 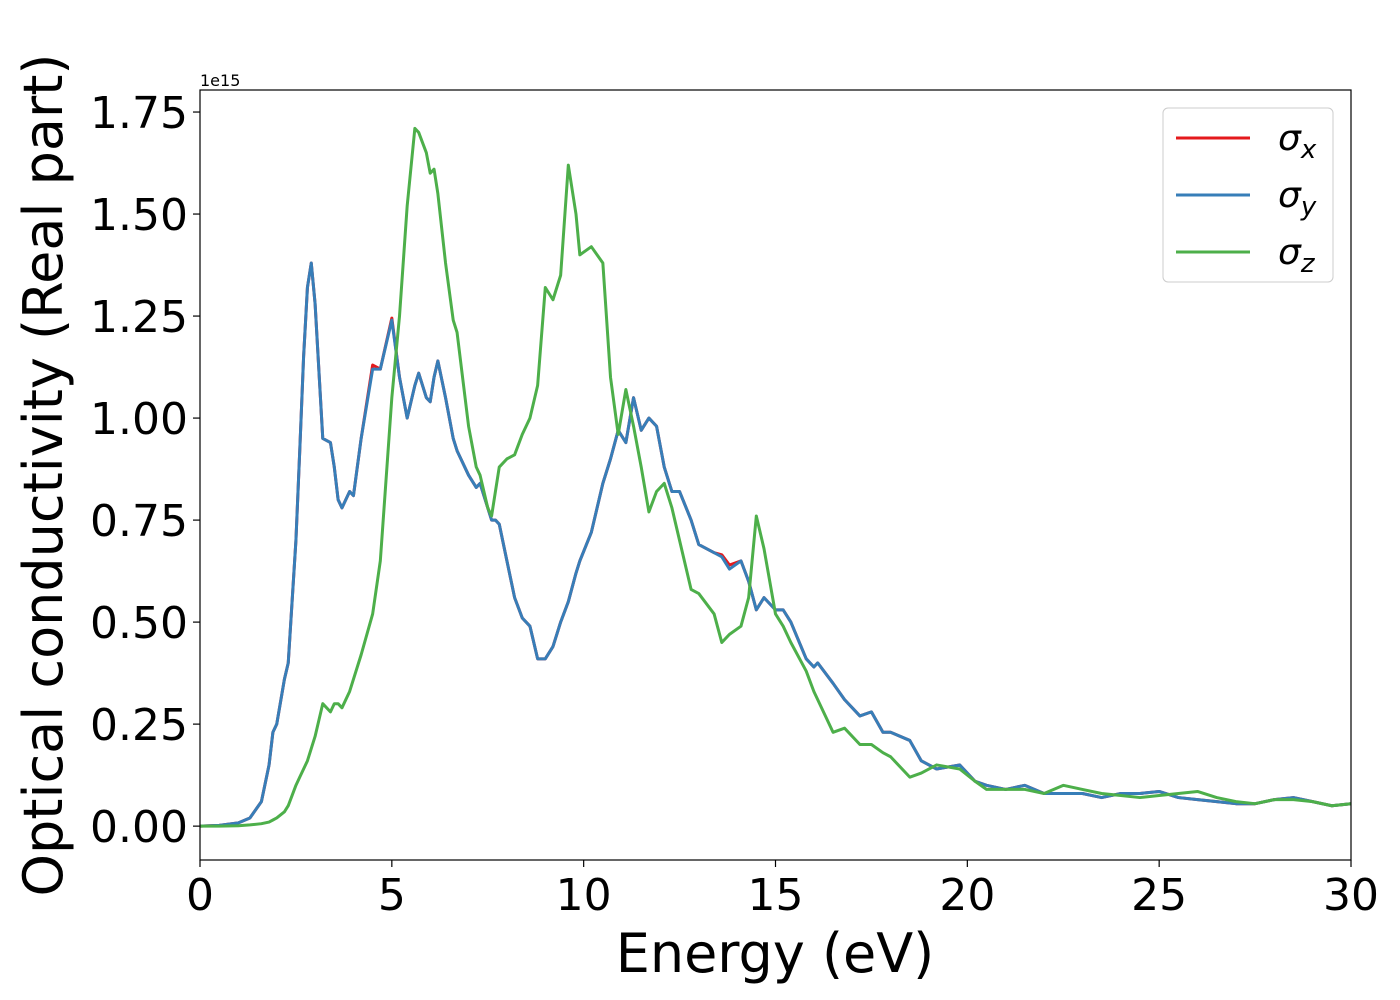 What do you see at coordinates (1297, 255) in the screenshot?
I see `legend-label: σz` at bounding box center [1297, 255].